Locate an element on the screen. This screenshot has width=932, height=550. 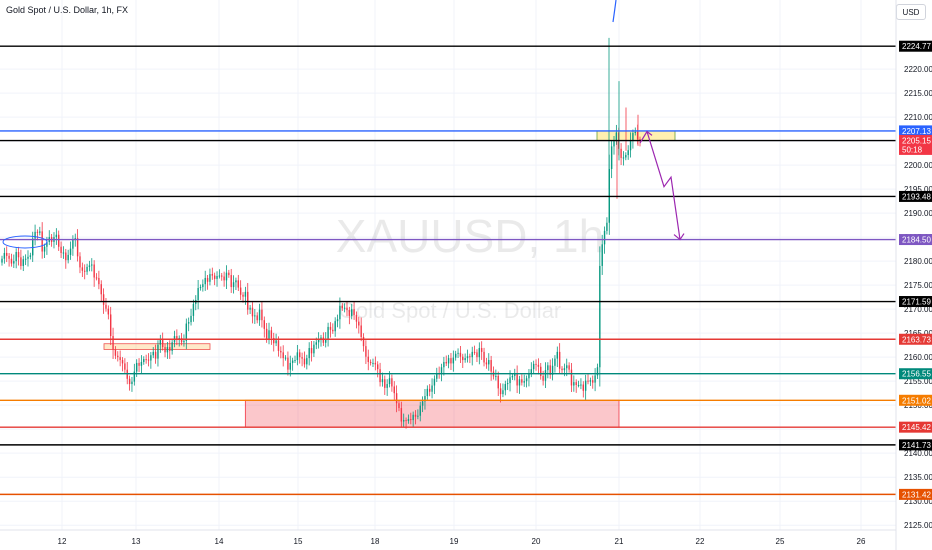
price-tick: 2155.00 is located at coordinates (918, 381).